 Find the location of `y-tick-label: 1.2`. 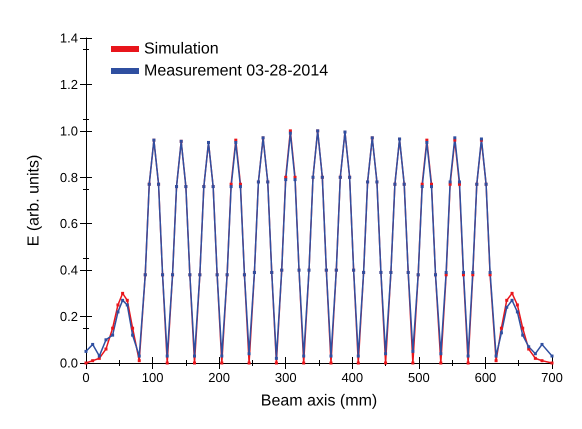

y-tick-label: 1.2 is located at coordinates (69, 84).